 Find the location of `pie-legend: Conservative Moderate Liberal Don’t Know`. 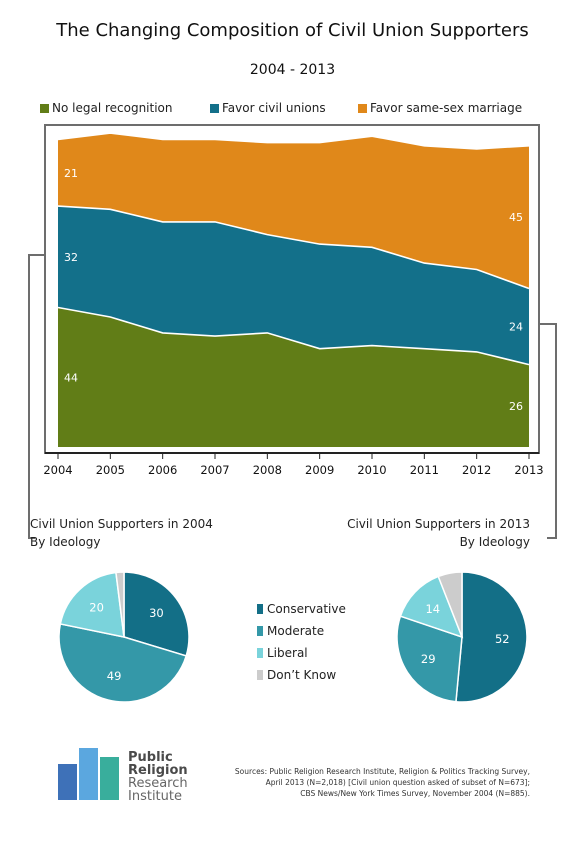

pie-legend: Conservative Moderate Liberal Don’t Know is located at coordinates (301, 642).